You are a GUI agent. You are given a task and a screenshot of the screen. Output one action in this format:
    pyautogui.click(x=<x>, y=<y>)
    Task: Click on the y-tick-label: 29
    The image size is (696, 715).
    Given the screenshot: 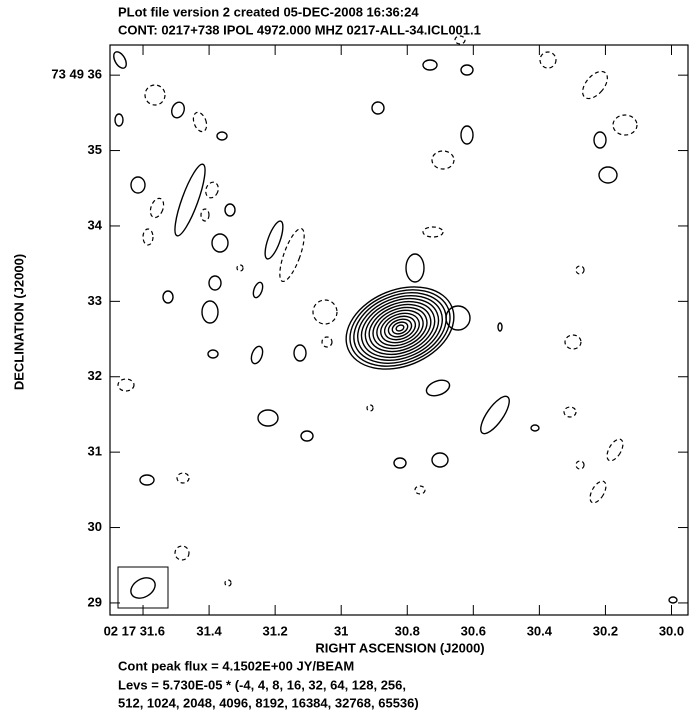 What is the action you would take?
    pyautogui.click(x=95, y=601)
    